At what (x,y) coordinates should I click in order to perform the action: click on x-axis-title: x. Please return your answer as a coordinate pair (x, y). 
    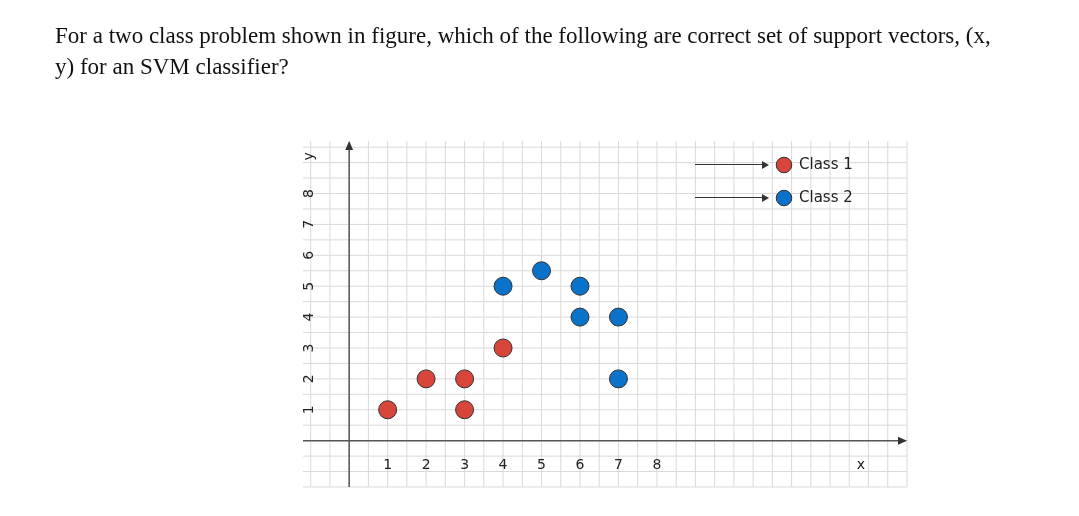
    Looking at the image, I should click on (860, 464).